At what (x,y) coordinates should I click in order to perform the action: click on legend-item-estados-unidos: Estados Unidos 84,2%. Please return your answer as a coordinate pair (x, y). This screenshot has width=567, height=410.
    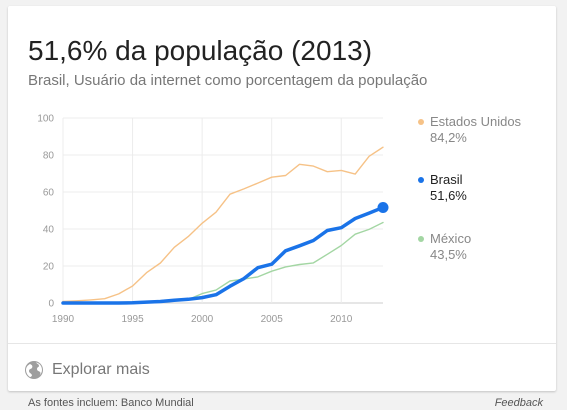
    Looking at the image, I should click on (483, 130).